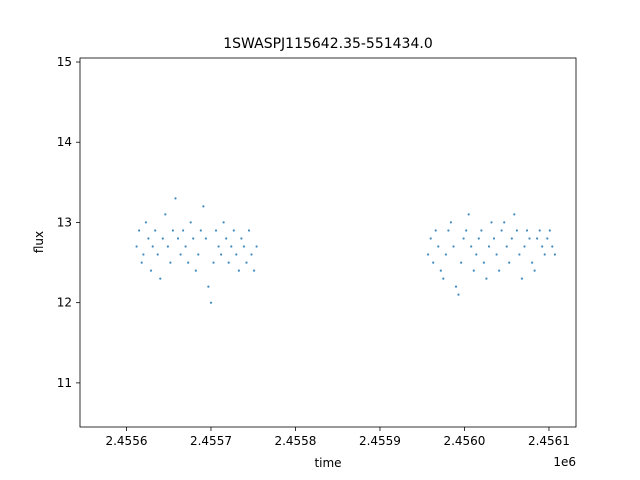  What do you see at coordinates (564, 462) in the screenshot?
I see `x-axis-offset-label: 1e6` at bounding box center [564, 462].